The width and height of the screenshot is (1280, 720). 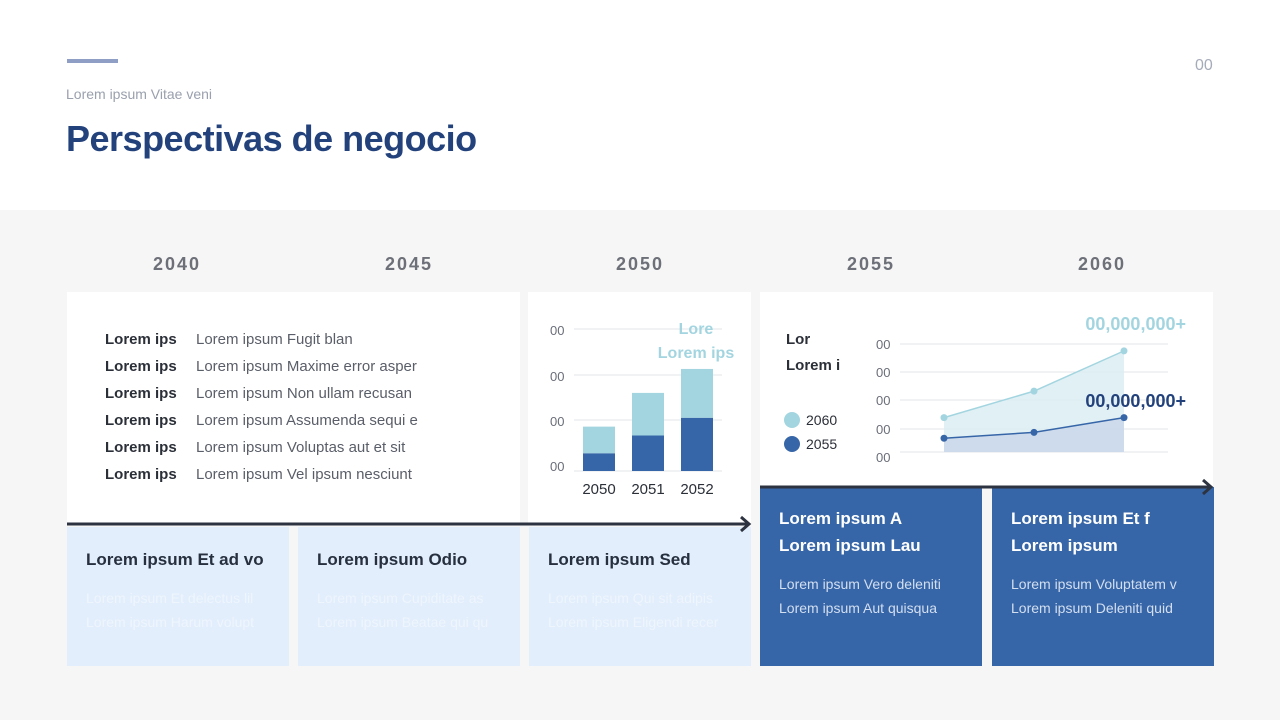 I want to click on bar-x-tick-label: 2051, so click(x=647, y=489).